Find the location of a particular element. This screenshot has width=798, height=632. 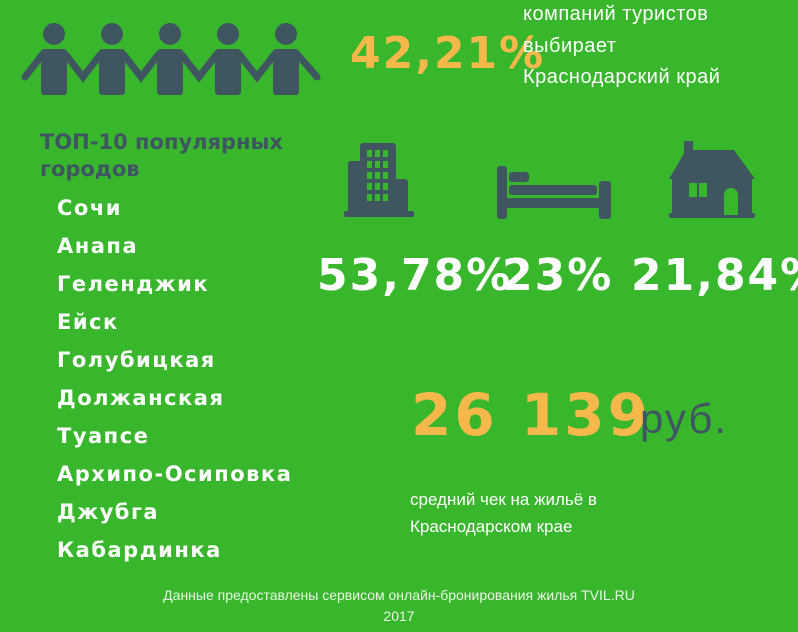

city-item: Кабардинка is located at coordinates (139, 550).